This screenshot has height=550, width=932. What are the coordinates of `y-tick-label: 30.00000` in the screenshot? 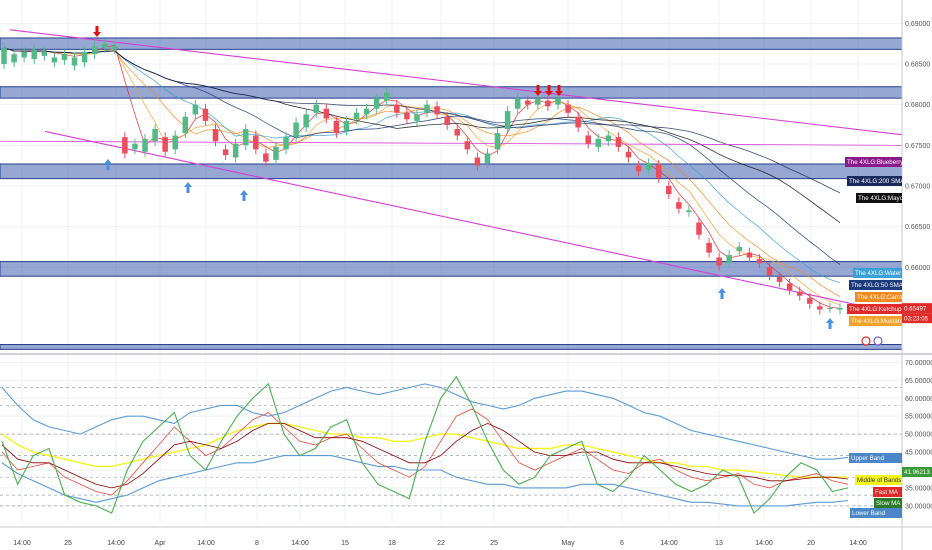 It's located at (918, 506).